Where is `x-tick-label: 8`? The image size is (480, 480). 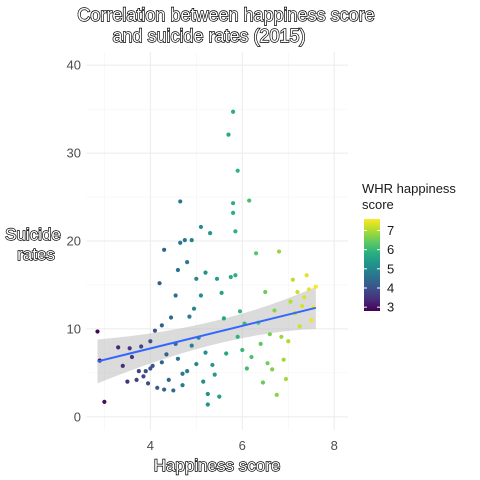
x-tick-label: 8 is located at coordinates (334, 445).